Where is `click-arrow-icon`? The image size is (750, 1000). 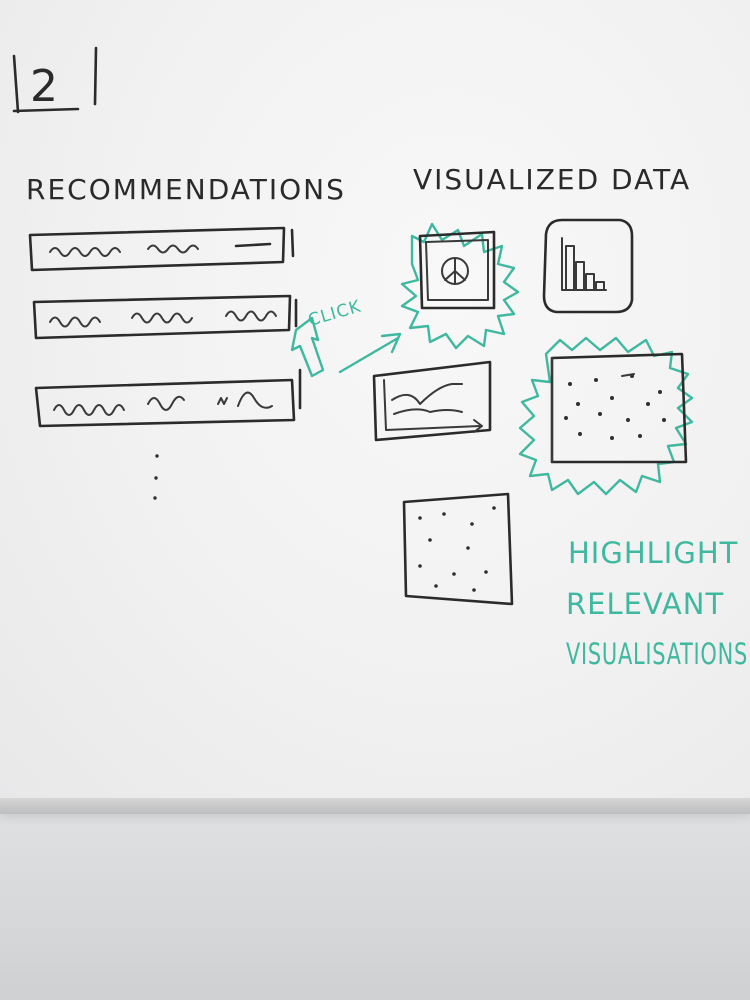 click-arrow-icon is located at coordinates (346, 347).